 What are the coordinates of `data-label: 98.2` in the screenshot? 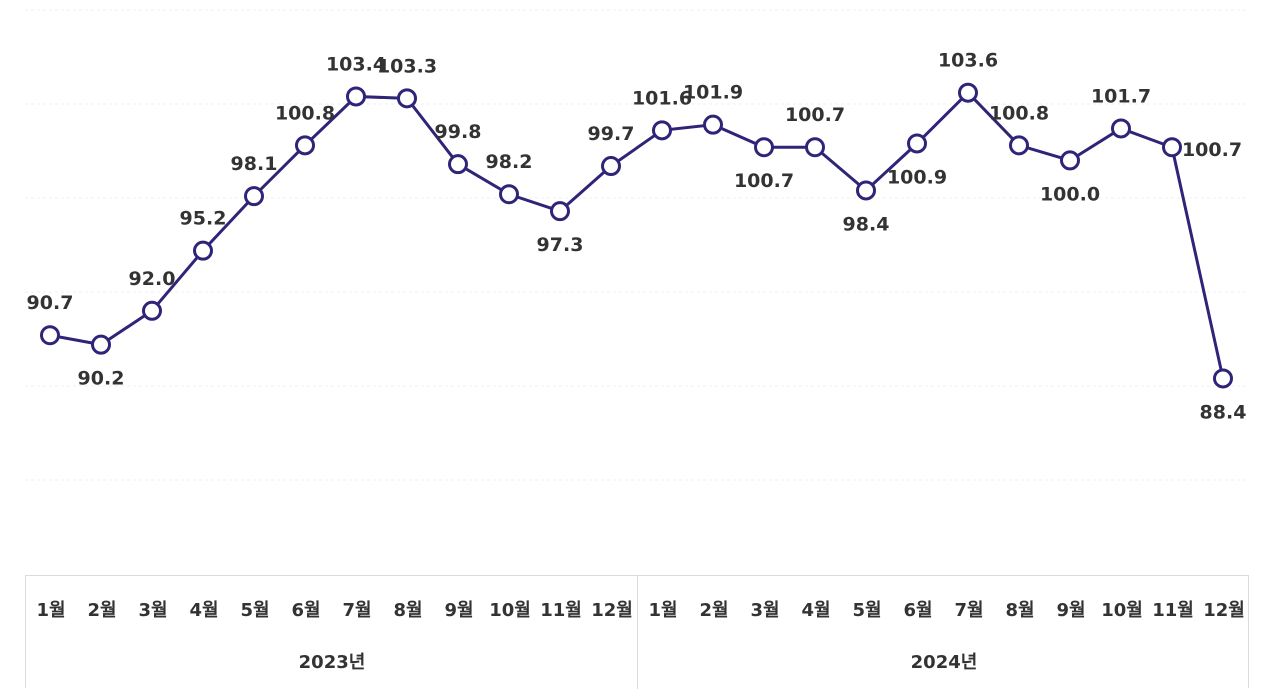 It's located at (509, 162).